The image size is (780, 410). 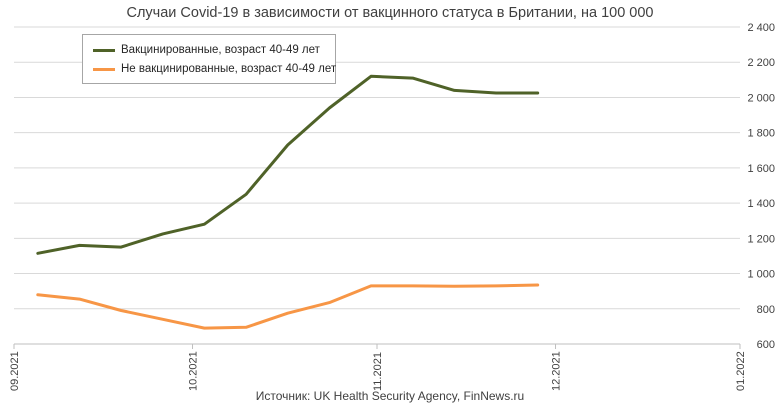 What do you see at coordinates (761, 28) in the screenshot?
I see `y-tick-label: 2 400` at bounding box center [761, 28].